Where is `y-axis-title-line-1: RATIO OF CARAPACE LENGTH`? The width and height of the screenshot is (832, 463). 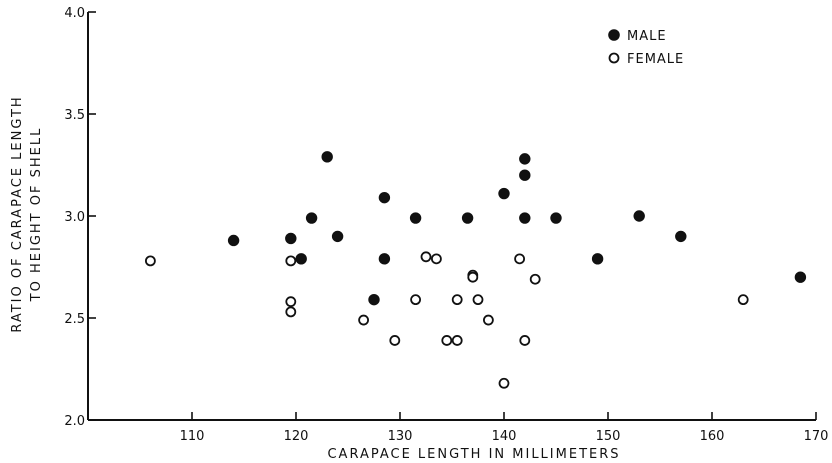 y-axis-title-line-1: RATIO OF CARAPACE LENGTH is located at coordinates (17, 213).